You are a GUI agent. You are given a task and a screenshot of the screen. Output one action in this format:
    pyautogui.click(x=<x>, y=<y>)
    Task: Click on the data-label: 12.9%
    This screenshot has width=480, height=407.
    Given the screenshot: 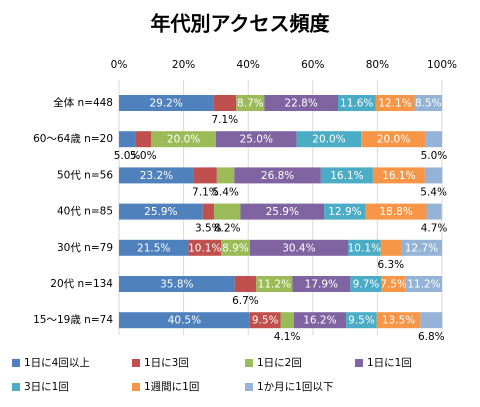 What is the action you would take?
    pyautogui.click(x=344, y=212)
    